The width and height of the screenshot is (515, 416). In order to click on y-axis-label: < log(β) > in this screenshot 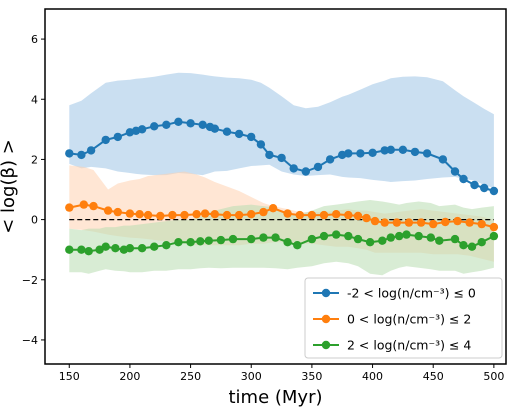, I will do `click(9, 186)`.